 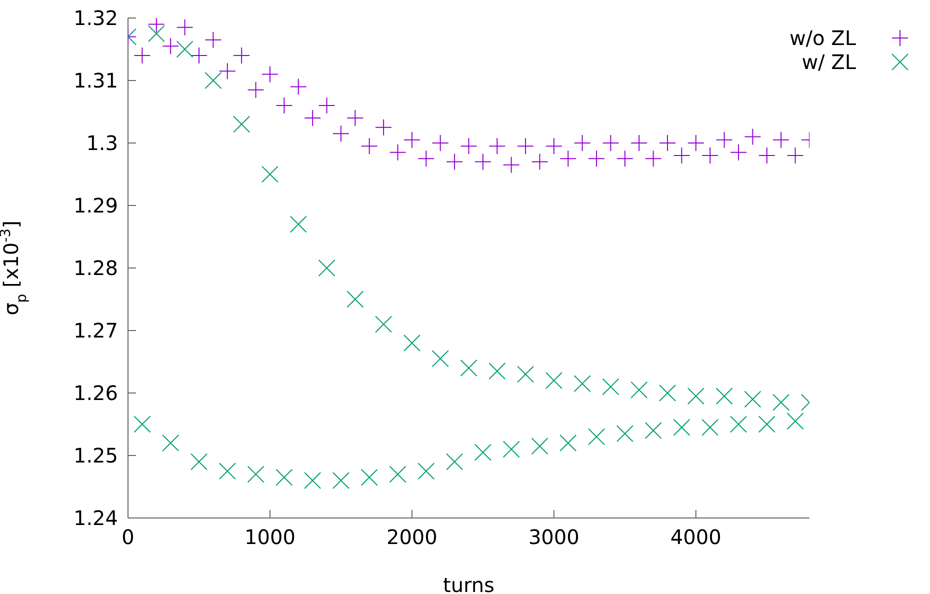 I want to click on x-tick-label: 0, so click(x=128, y=537).